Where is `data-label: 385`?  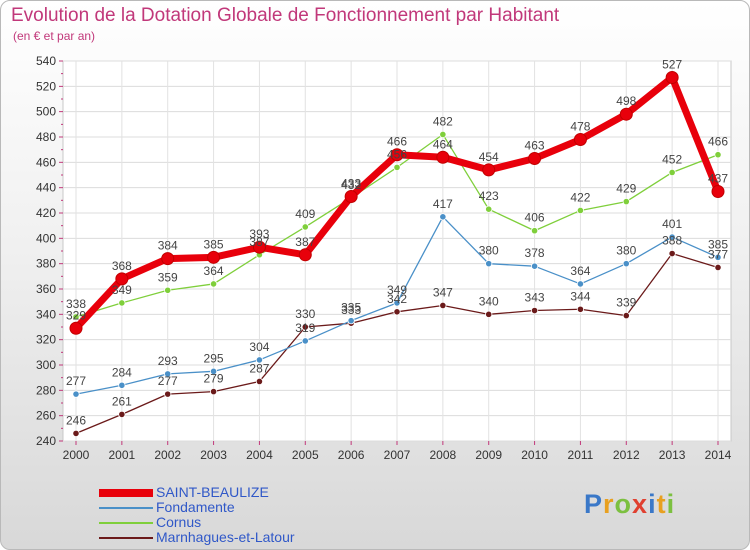 data-label: 385 is located at coordinates (718, 244).